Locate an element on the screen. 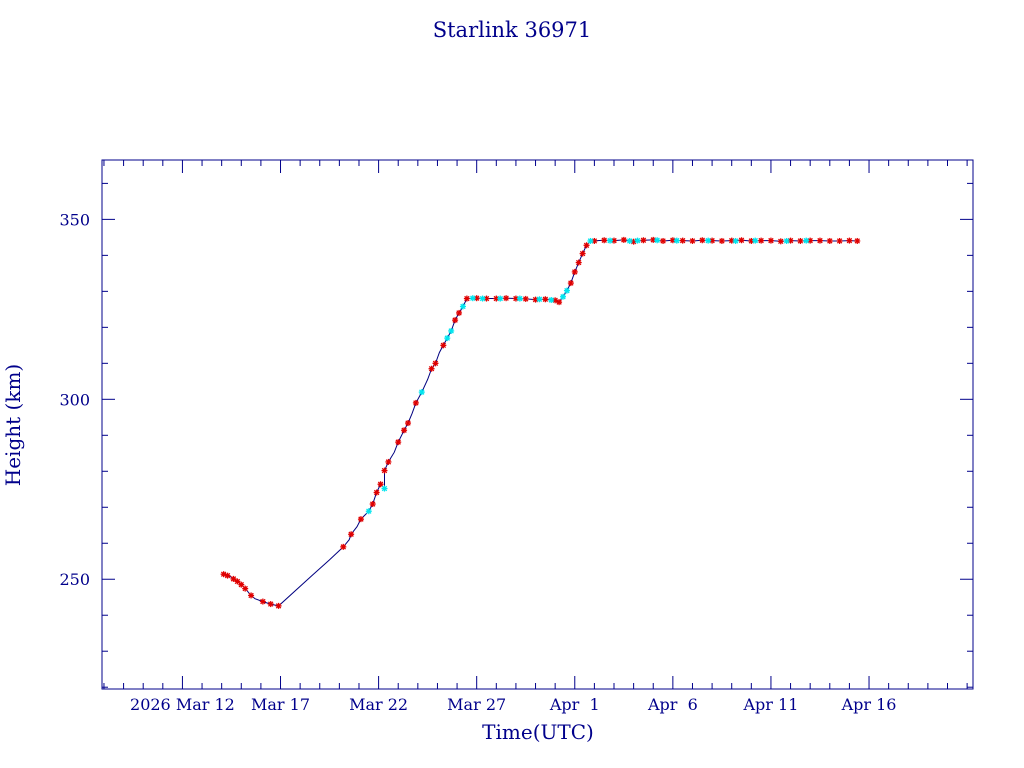  x-tick-label: Mar 27 is located at coordinates (476, 704).